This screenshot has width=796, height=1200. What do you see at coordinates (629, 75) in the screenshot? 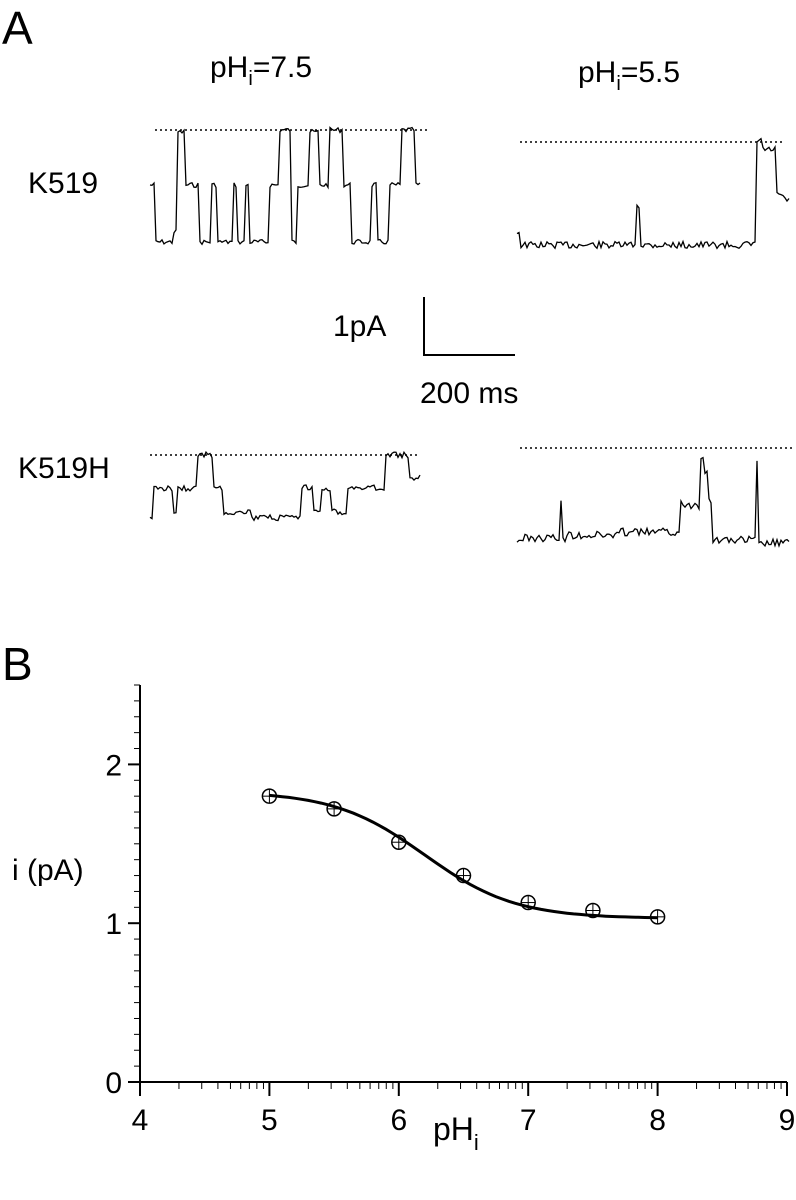
I see `col-title-ph55: pHi=5.5` at bounding box center [629, 75].